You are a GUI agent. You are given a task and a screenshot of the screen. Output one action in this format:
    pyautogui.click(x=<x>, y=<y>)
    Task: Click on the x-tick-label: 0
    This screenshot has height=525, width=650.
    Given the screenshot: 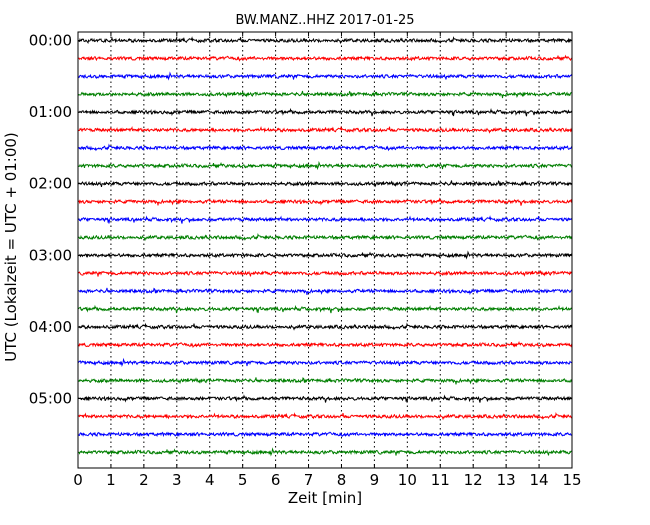 What is the action you would take?
    pyautogui.click(x=78, y=480)
    